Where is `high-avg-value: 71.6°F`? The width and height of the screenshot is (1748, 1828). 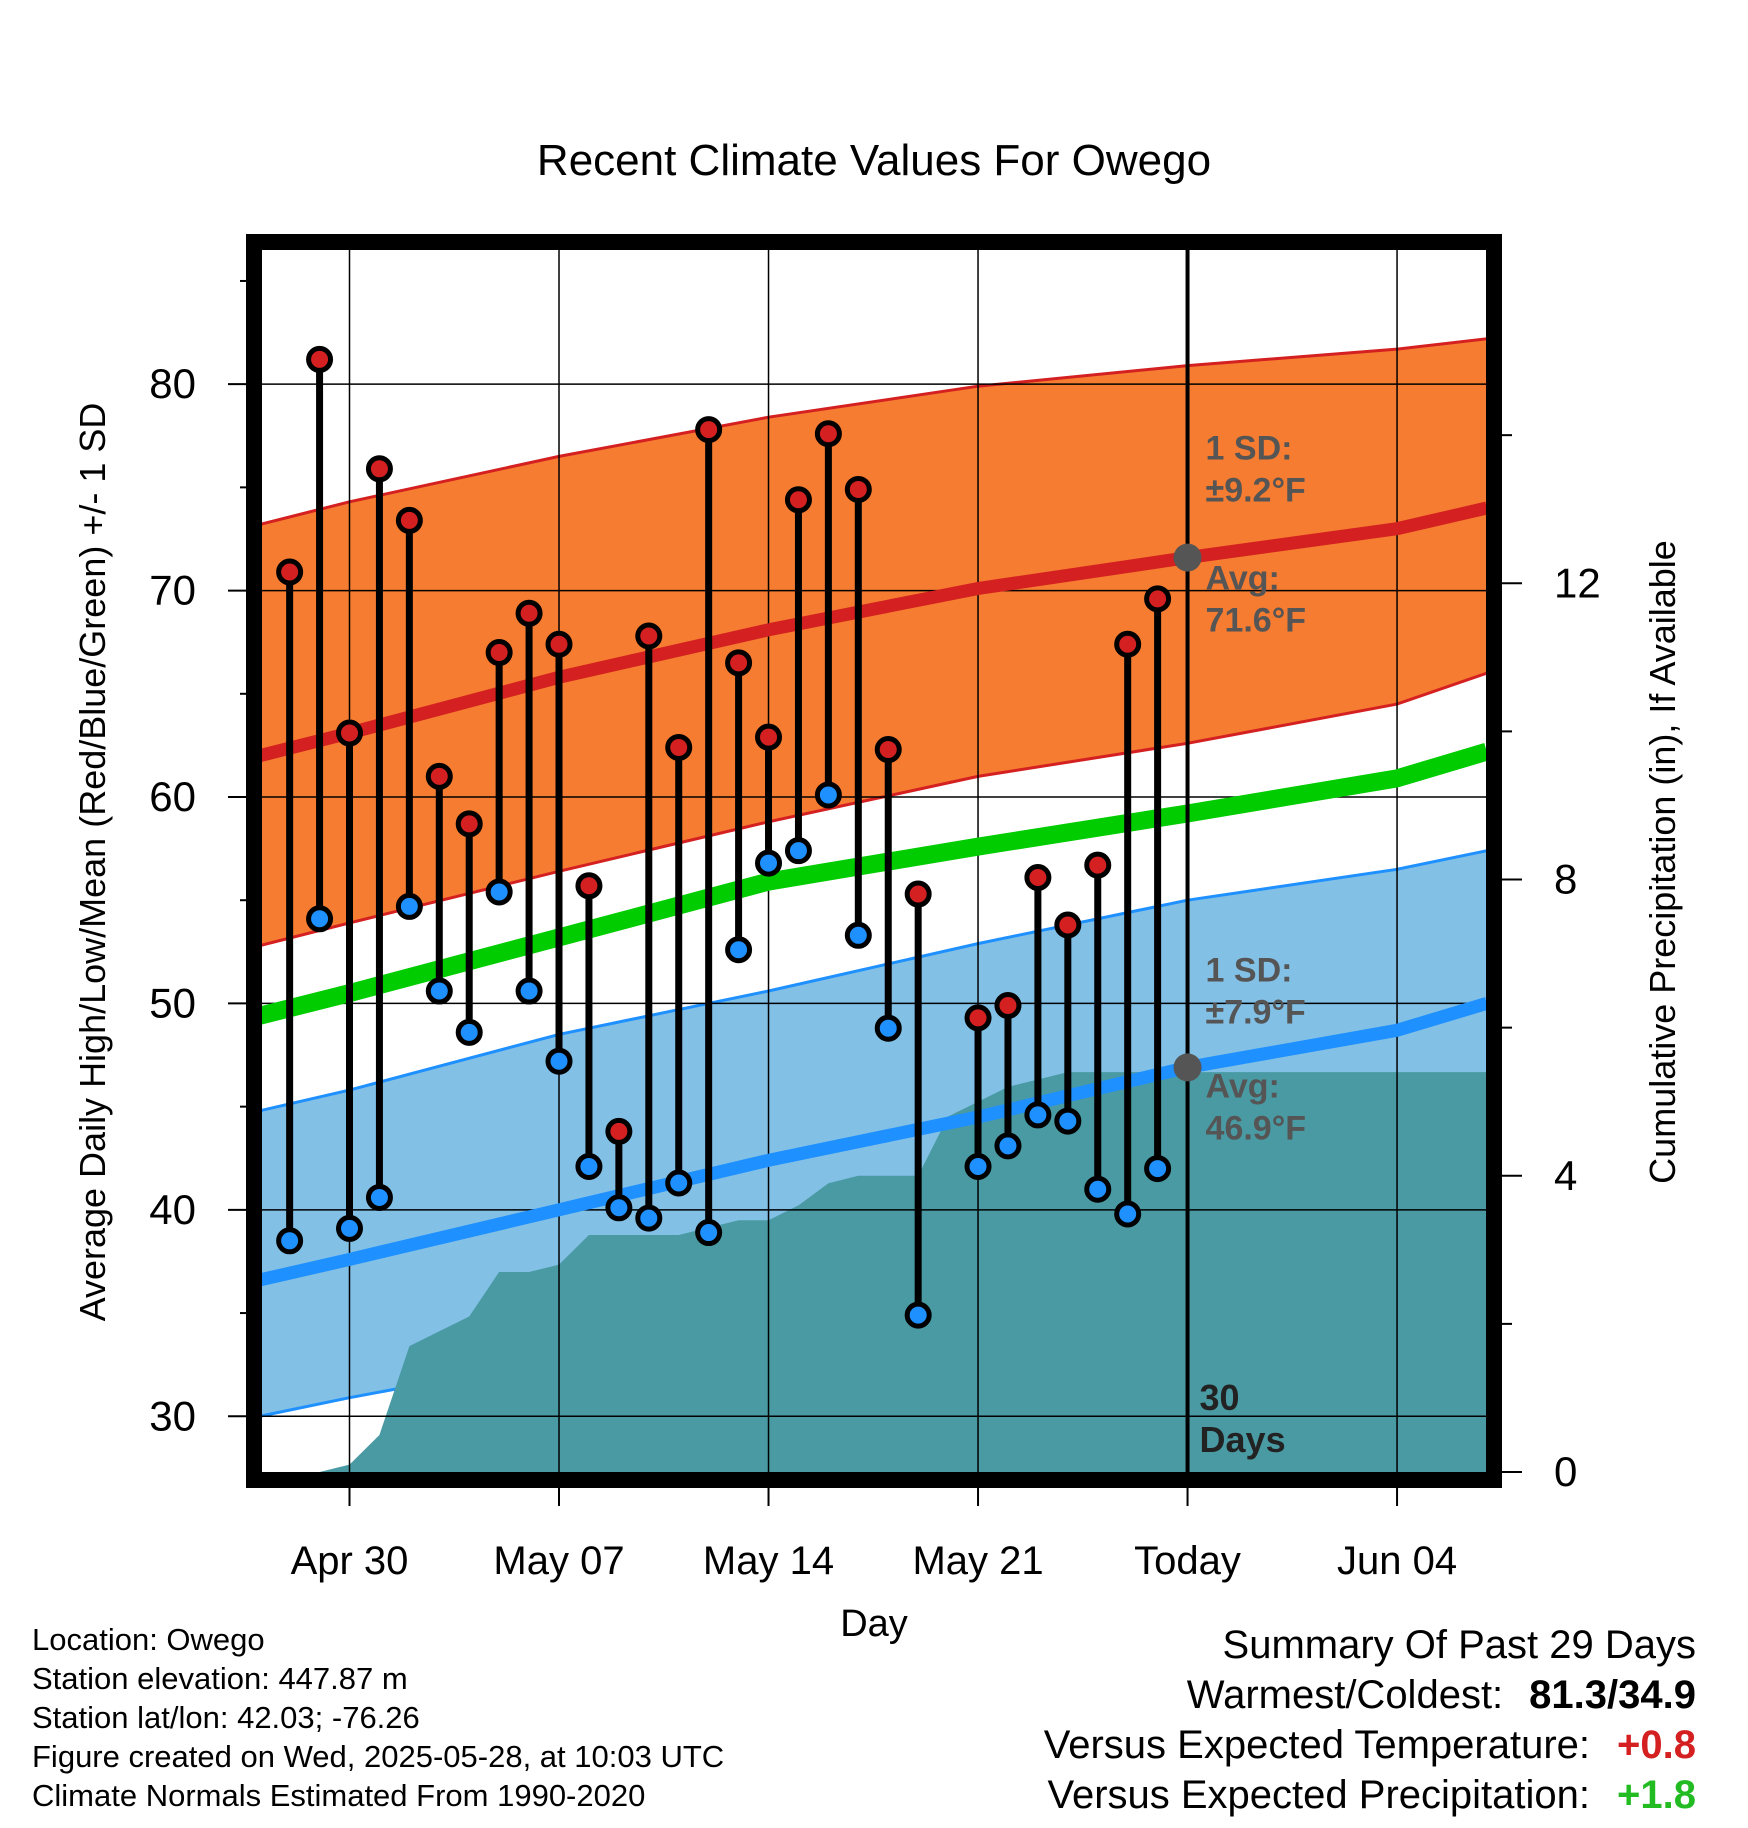
high-avg-value: 71.6°F is located at coordinates (1256, 621).